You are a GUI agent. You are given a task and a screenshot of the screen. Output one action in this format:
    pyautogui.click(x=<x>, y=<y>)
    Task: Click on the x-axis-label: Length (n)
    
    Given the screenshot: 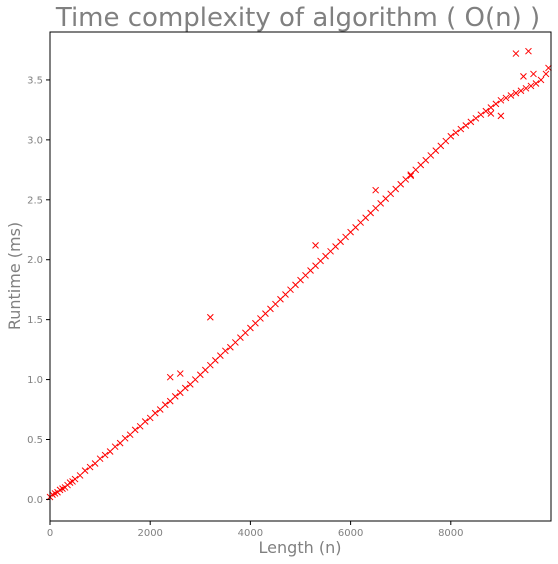 What is the action you would take?
    pyautogui.click(x=300, y=547)
    